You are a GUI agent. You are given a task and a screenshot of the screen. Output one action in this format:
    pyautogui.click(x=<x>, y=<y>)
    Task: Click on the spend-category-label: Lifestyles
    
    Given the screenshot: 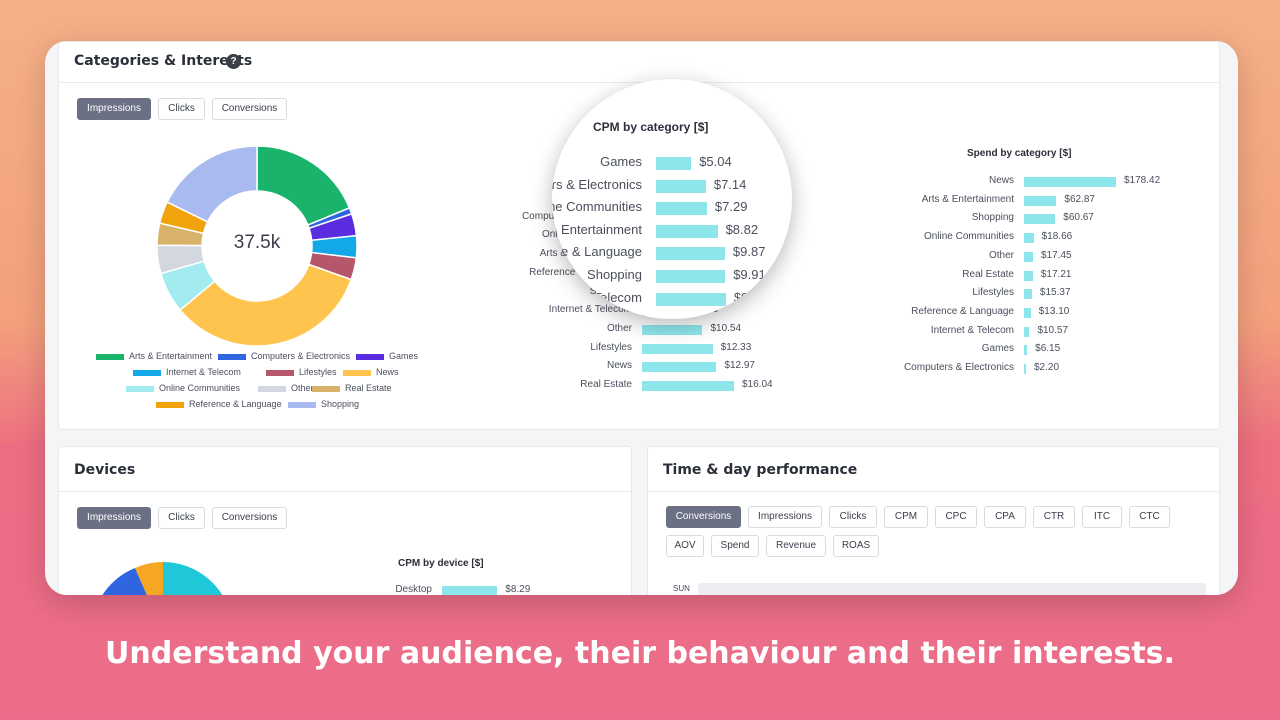 What is the action you would take?
    pyautogui.click(x=993, y=293)
    